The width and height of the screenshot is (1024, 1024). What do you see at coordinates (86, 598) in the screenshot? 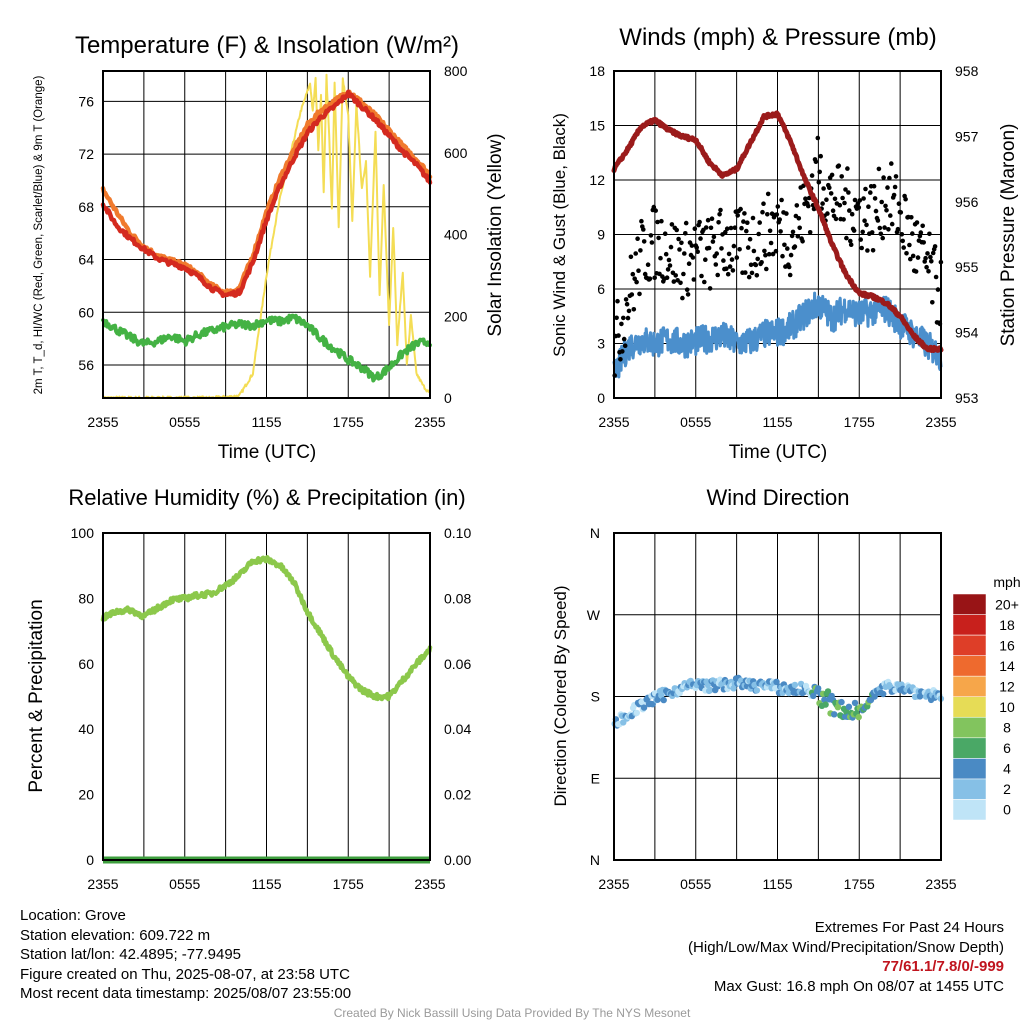
I see `y-tick-label: 80` at bounding box center [86, 598].